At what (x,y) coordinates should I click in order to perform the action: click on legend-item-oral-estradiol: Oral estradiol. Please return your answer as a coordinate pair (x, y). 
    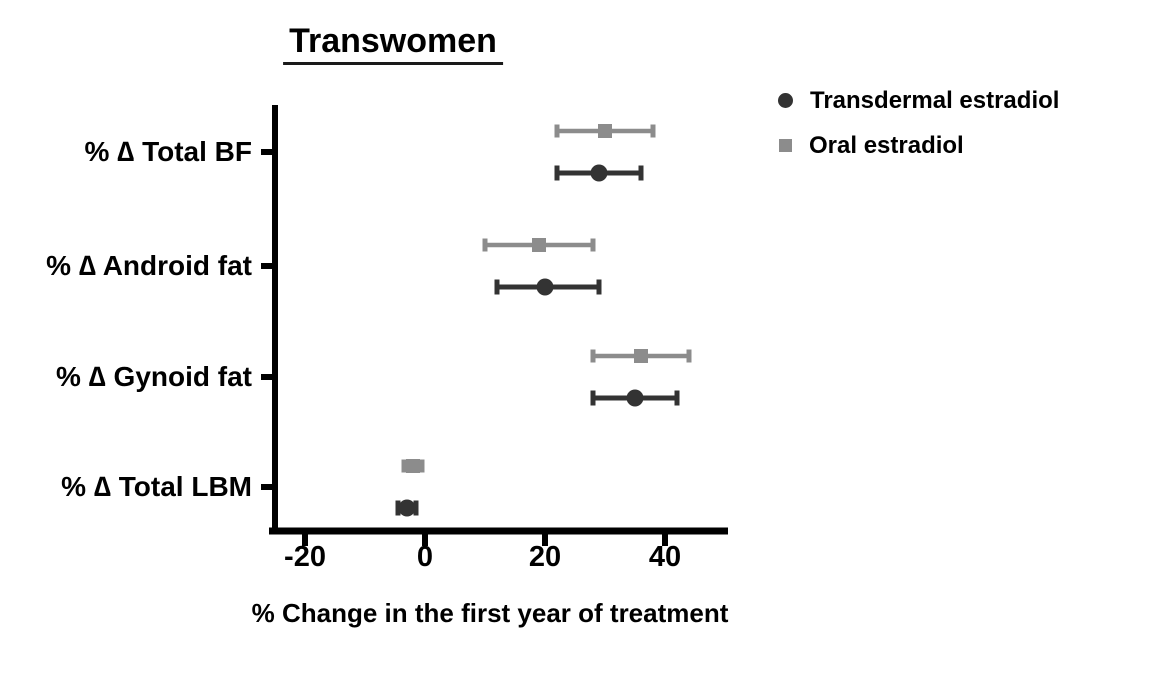
    Looking at the image, I should click on (918, 145).